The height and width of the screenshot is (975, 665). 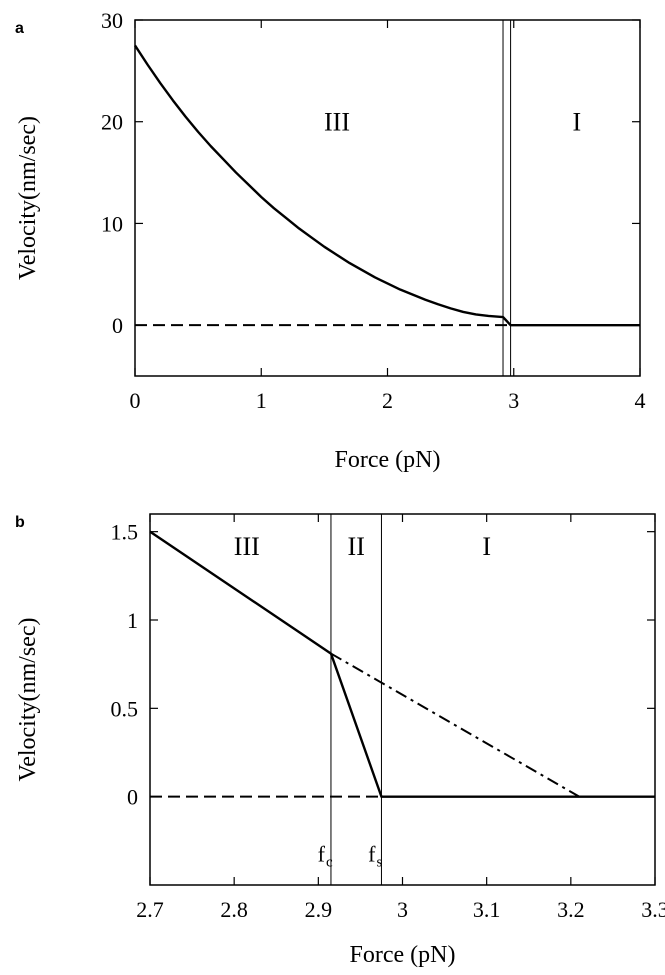 What do you see at coordinates (112, 122) in the screenshot?
I see `y-tick-label: 20` at bounding box center [112, 122].